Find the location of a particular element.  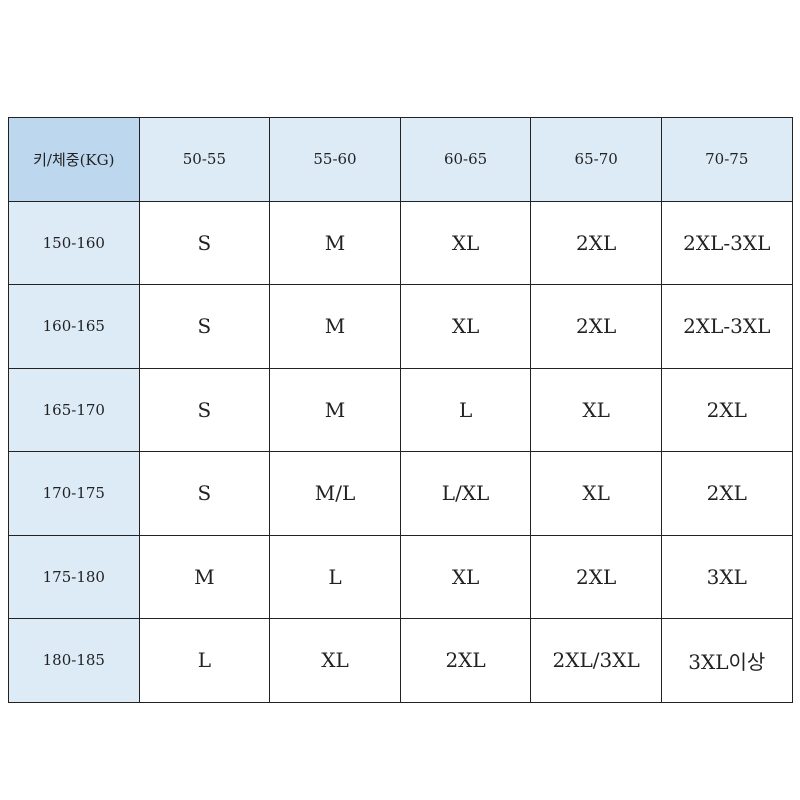

header-row: 키/체중(KG) 50-55 55-60 60-65 65-70 70-75 is located at coordinates (400, 159).